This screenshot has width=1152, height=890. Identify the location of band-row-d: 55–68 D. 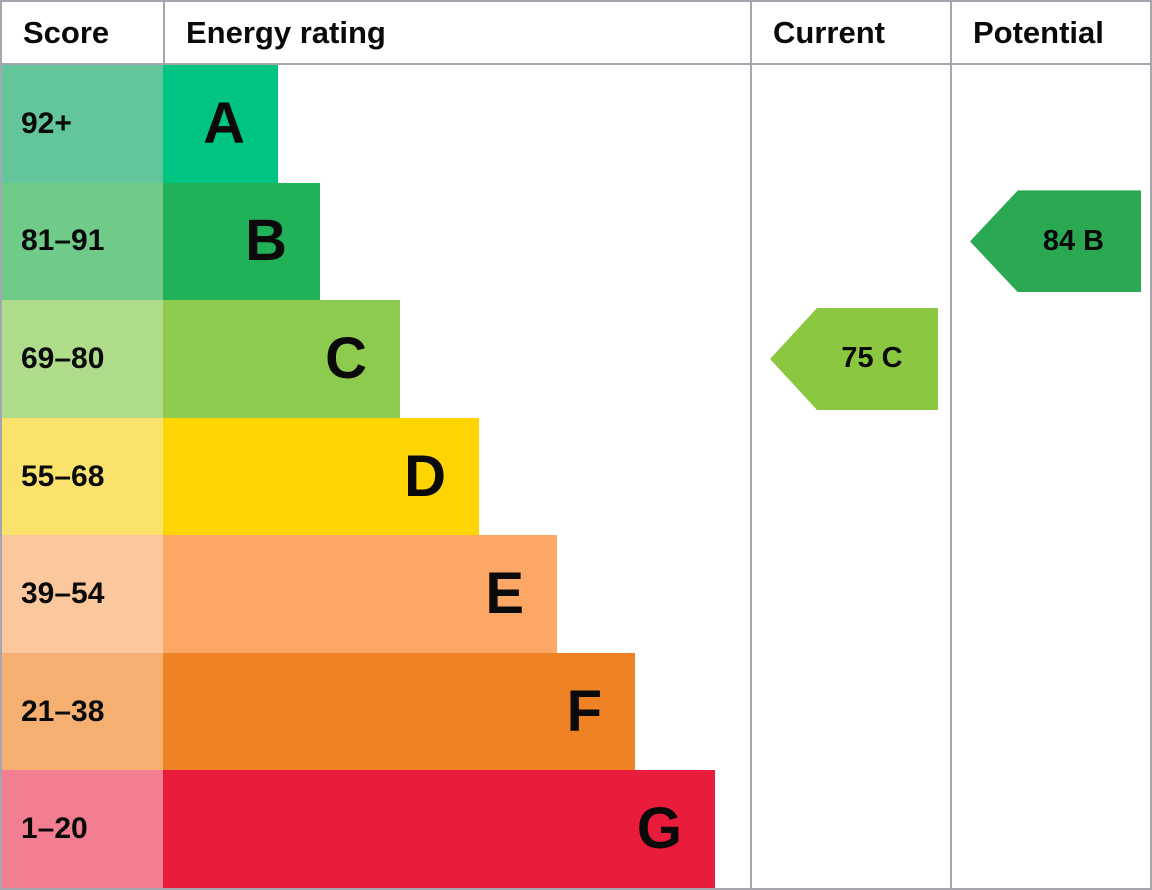
(576, 476).